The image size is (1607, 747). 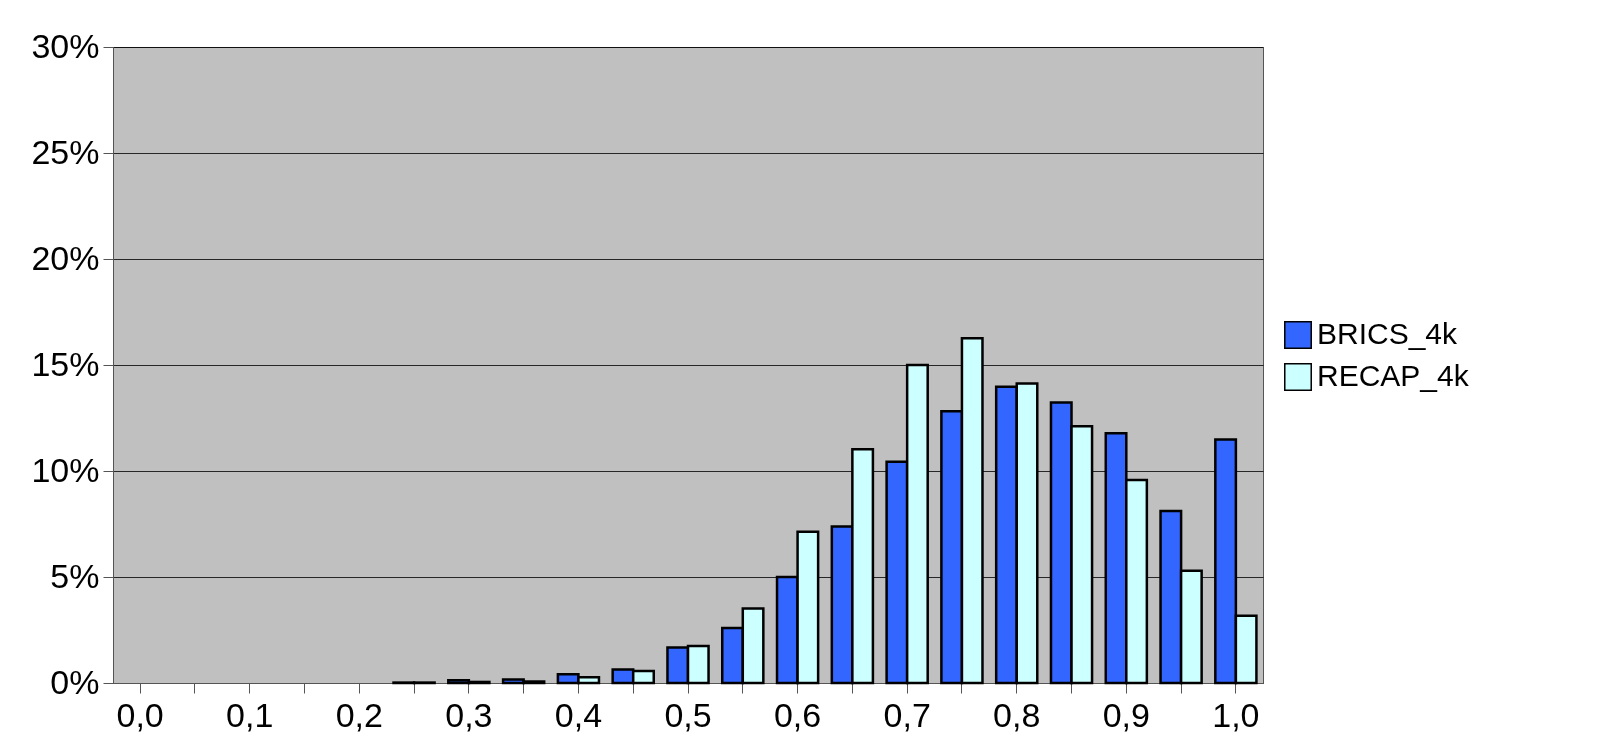 I want to click on x-tick-label: 0,2, so click(x=359, y=714).